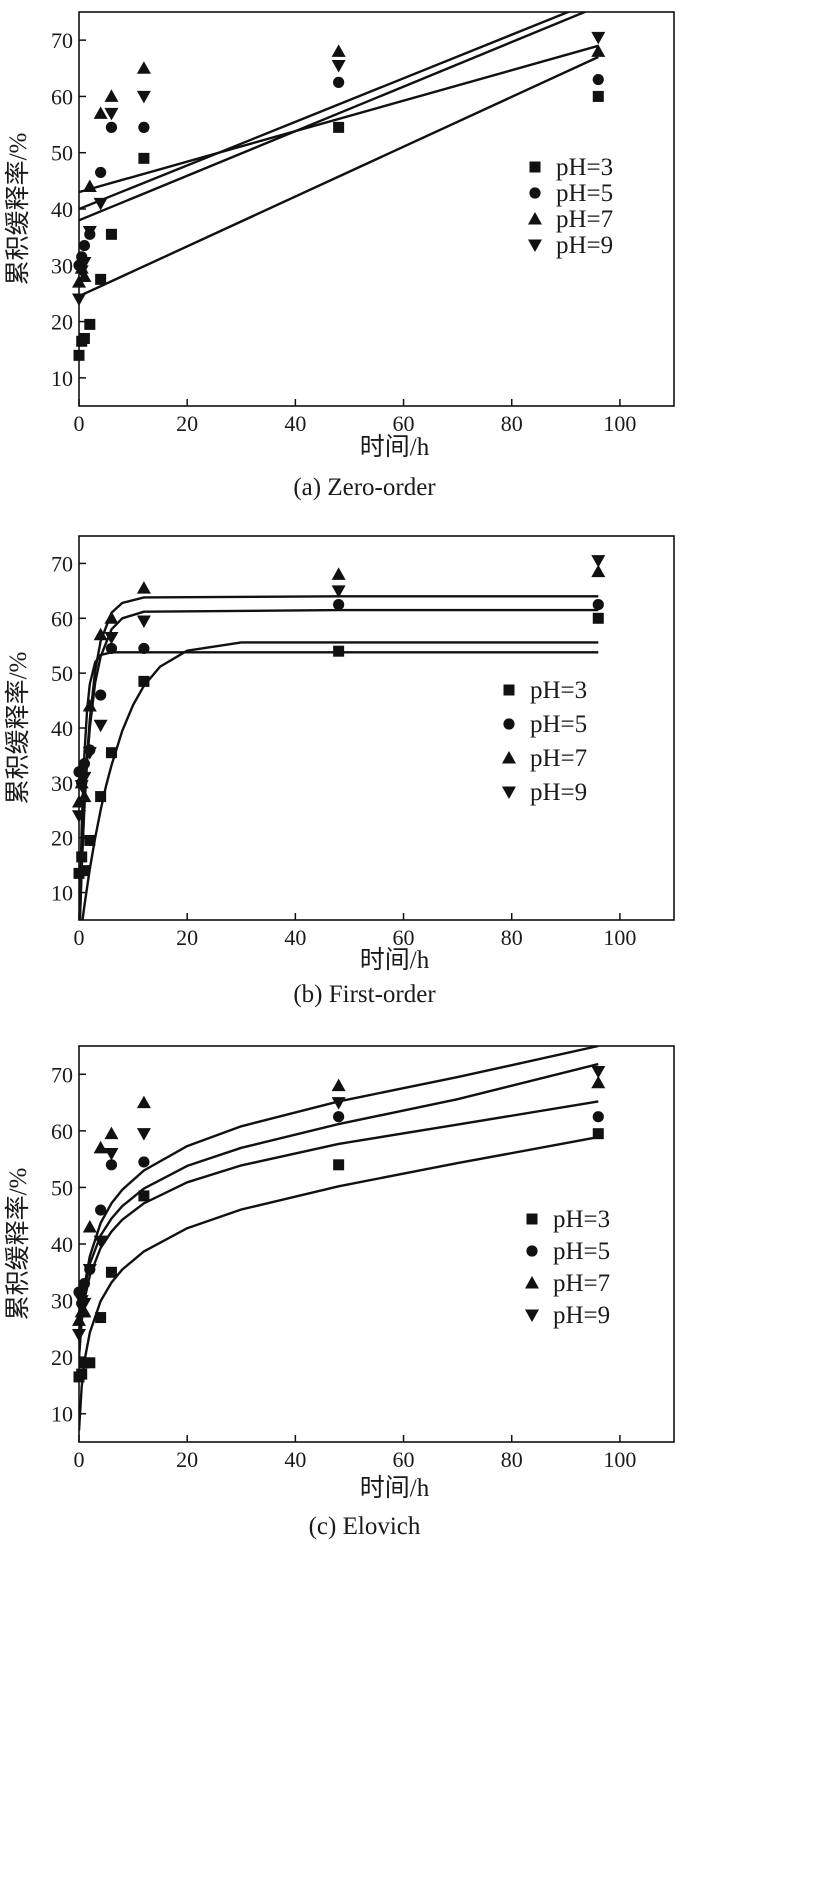 This screenshot has width=821, height=1881. What do you see at coordinates (558, 758) in the screenshot?
I see `legend-label: pH=7` at bounding box center [558, 758].